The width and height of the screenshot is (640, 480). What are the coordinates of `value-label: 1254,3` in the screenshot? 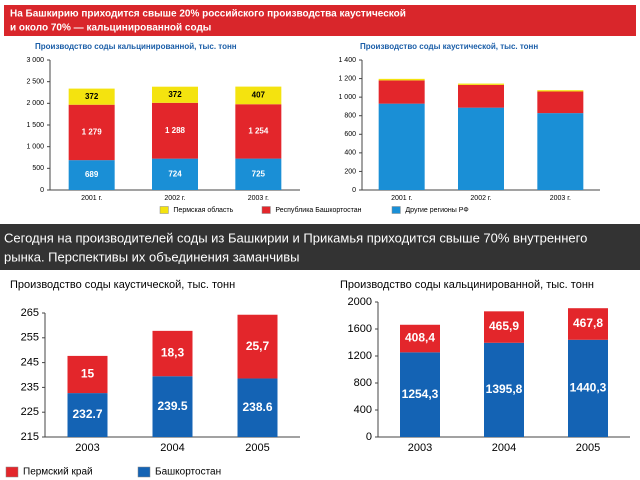 It's located at (420, 394).